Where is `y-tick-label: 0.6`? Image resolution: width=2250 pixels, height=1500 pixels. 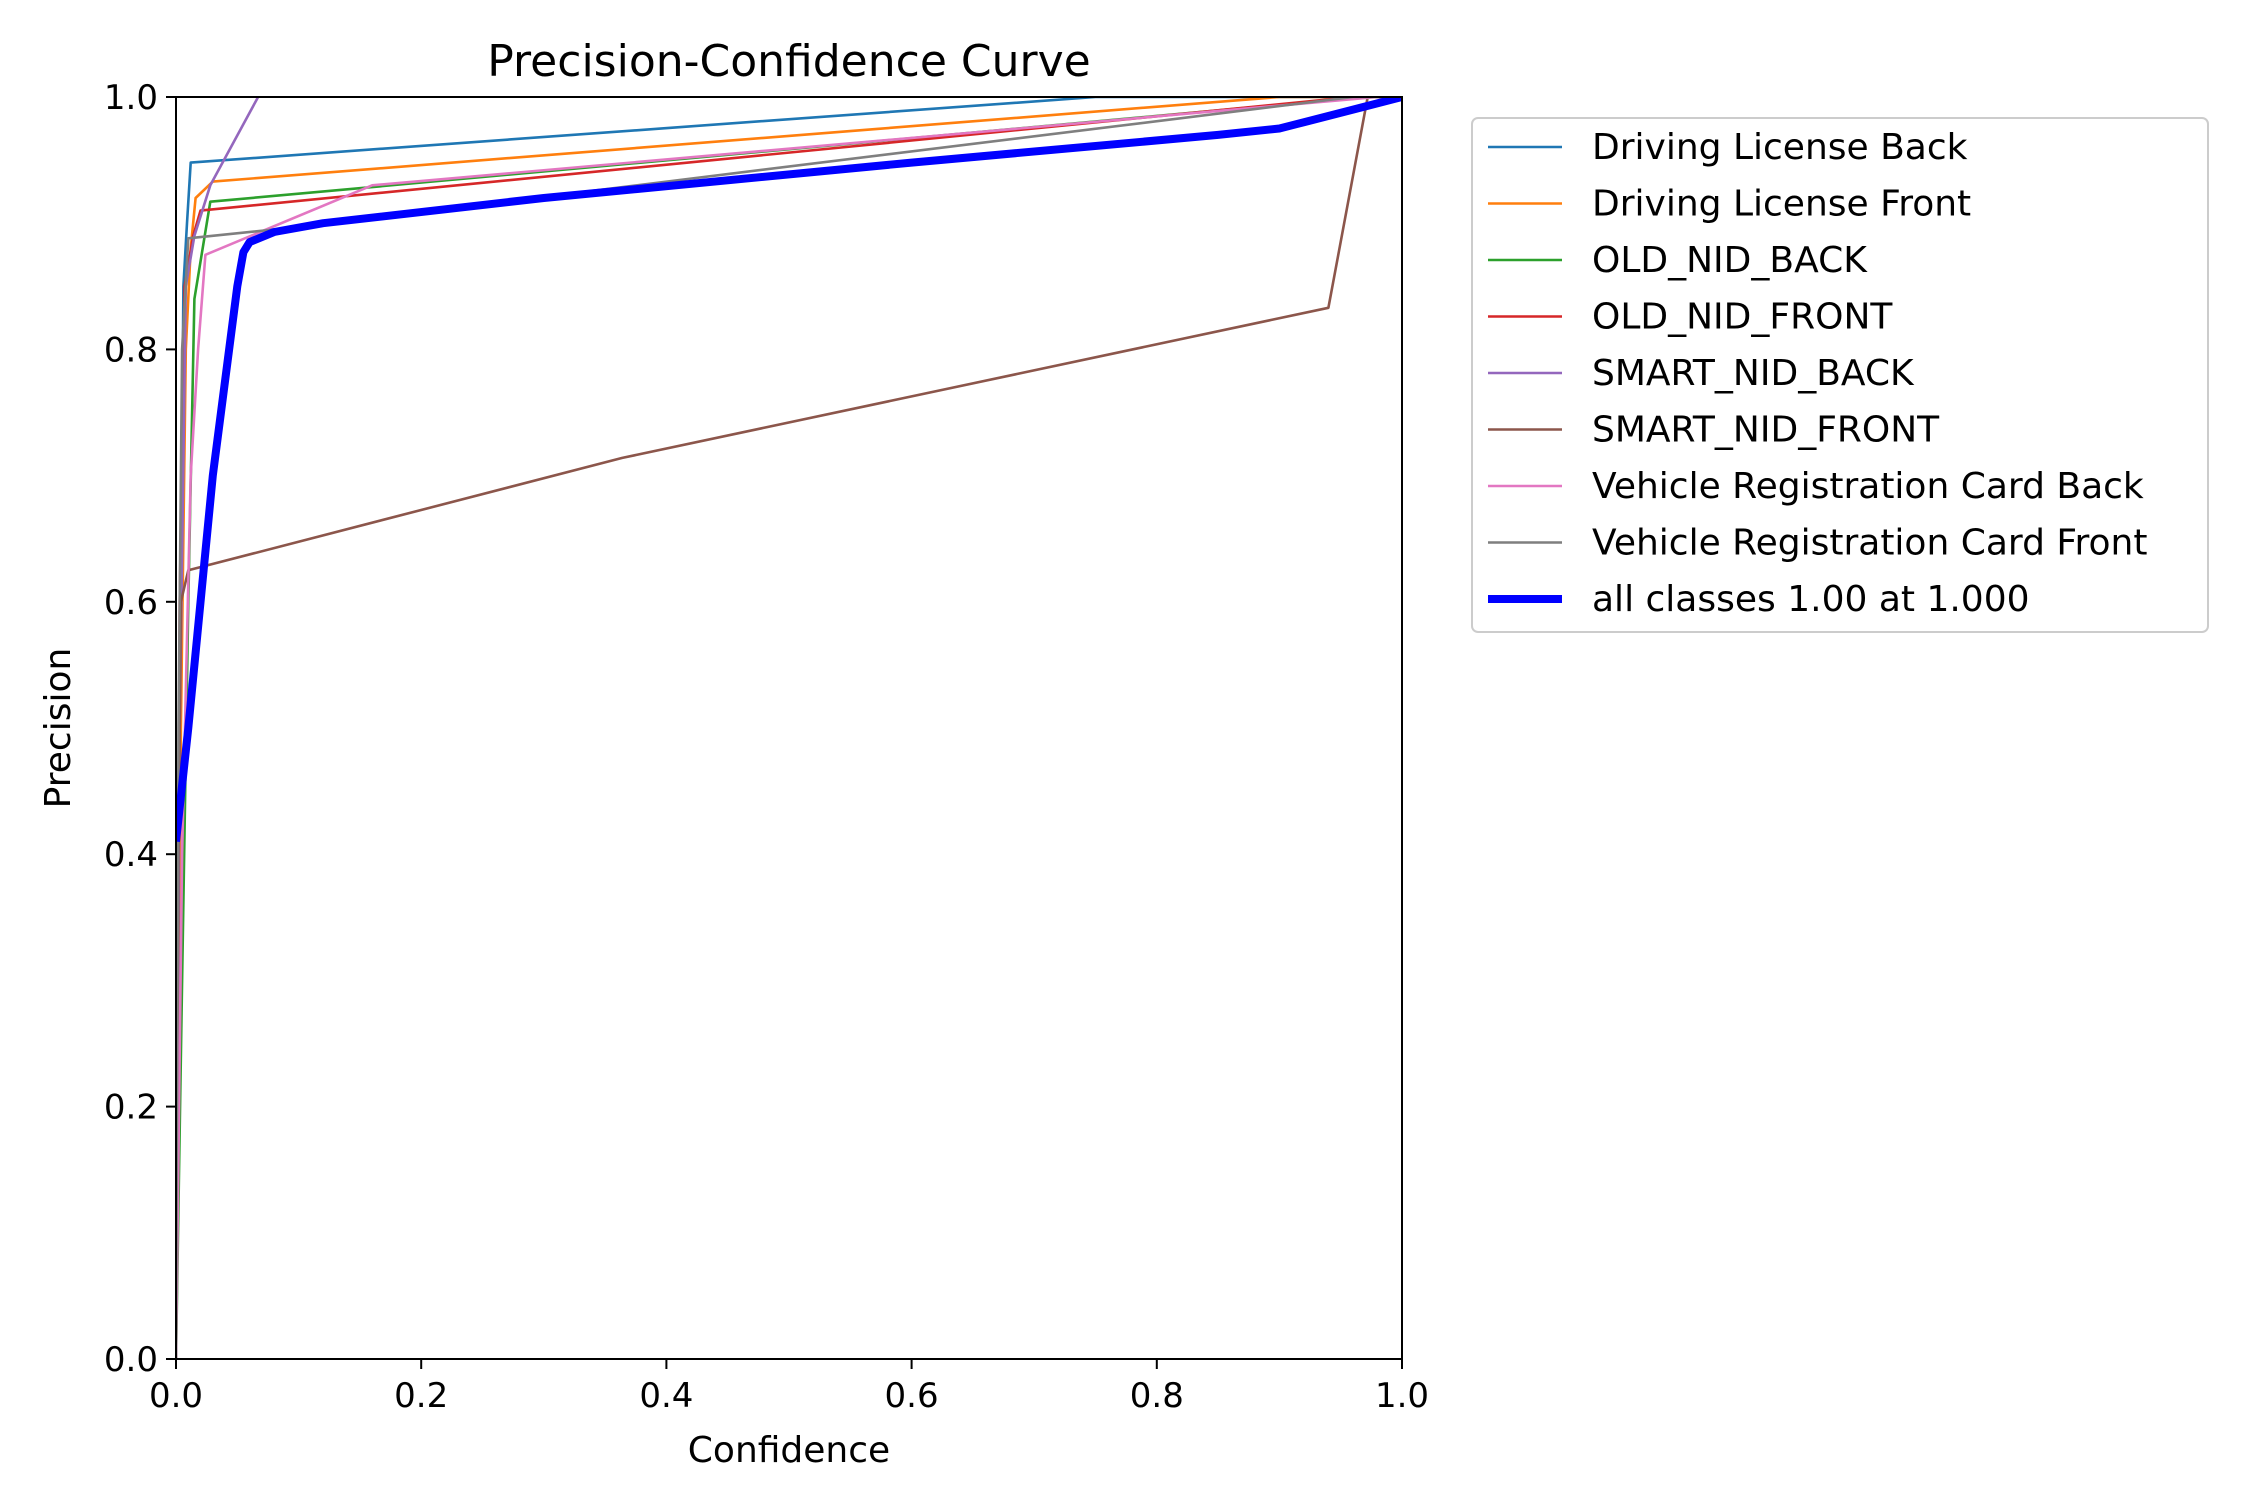
y-tick-label: 0.6 is located at coordinates (131, 603).